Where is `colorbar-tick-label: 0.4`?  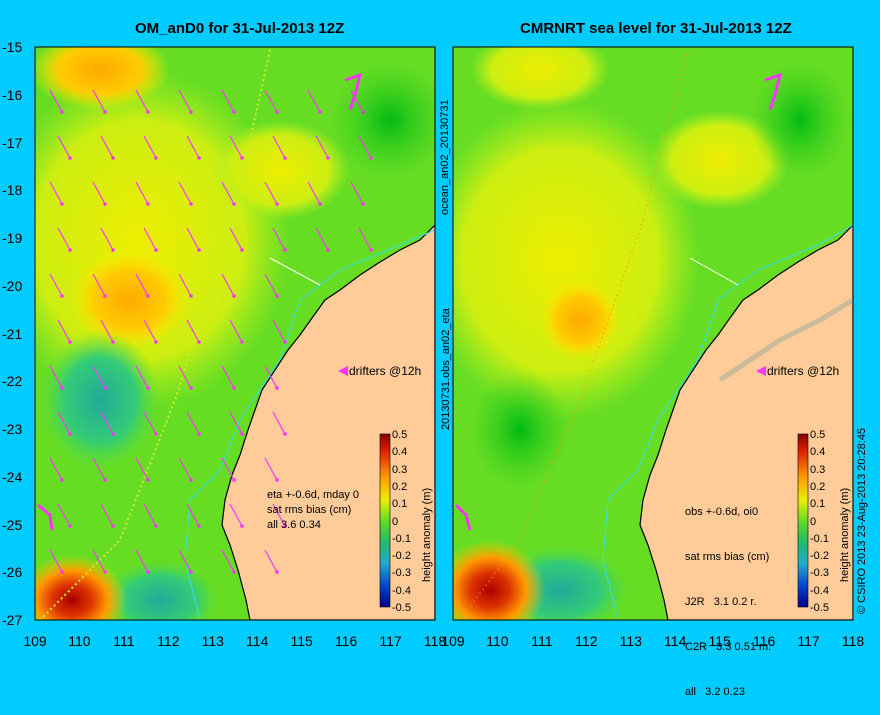
colorbar-tick-label: 0.4 is located at coordinates (818, 452).